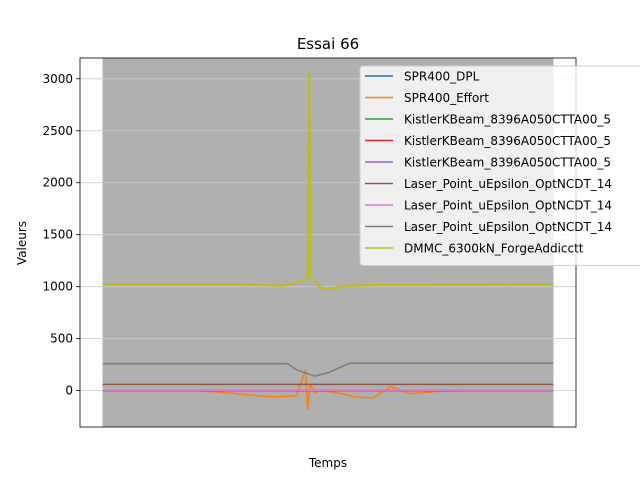 The height and width of the screenshot is (480, 640). What do you see at coordinates (328, 44) in the screenshot?
I see `chart-title: Essai 66` at bounding box center [328, 44].